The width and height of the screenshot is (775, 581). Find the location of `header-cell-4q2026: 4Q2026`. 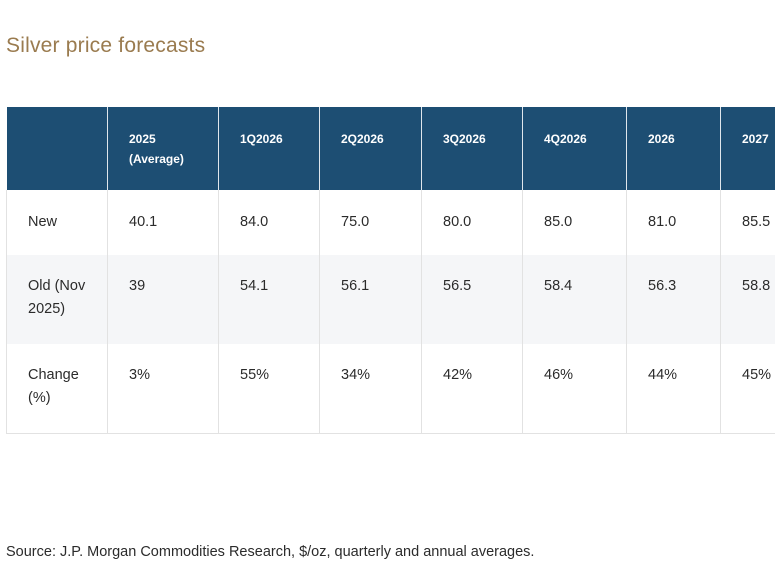

header-cell-4q2026: 4Q2026 is located at coordinates (574, 148).